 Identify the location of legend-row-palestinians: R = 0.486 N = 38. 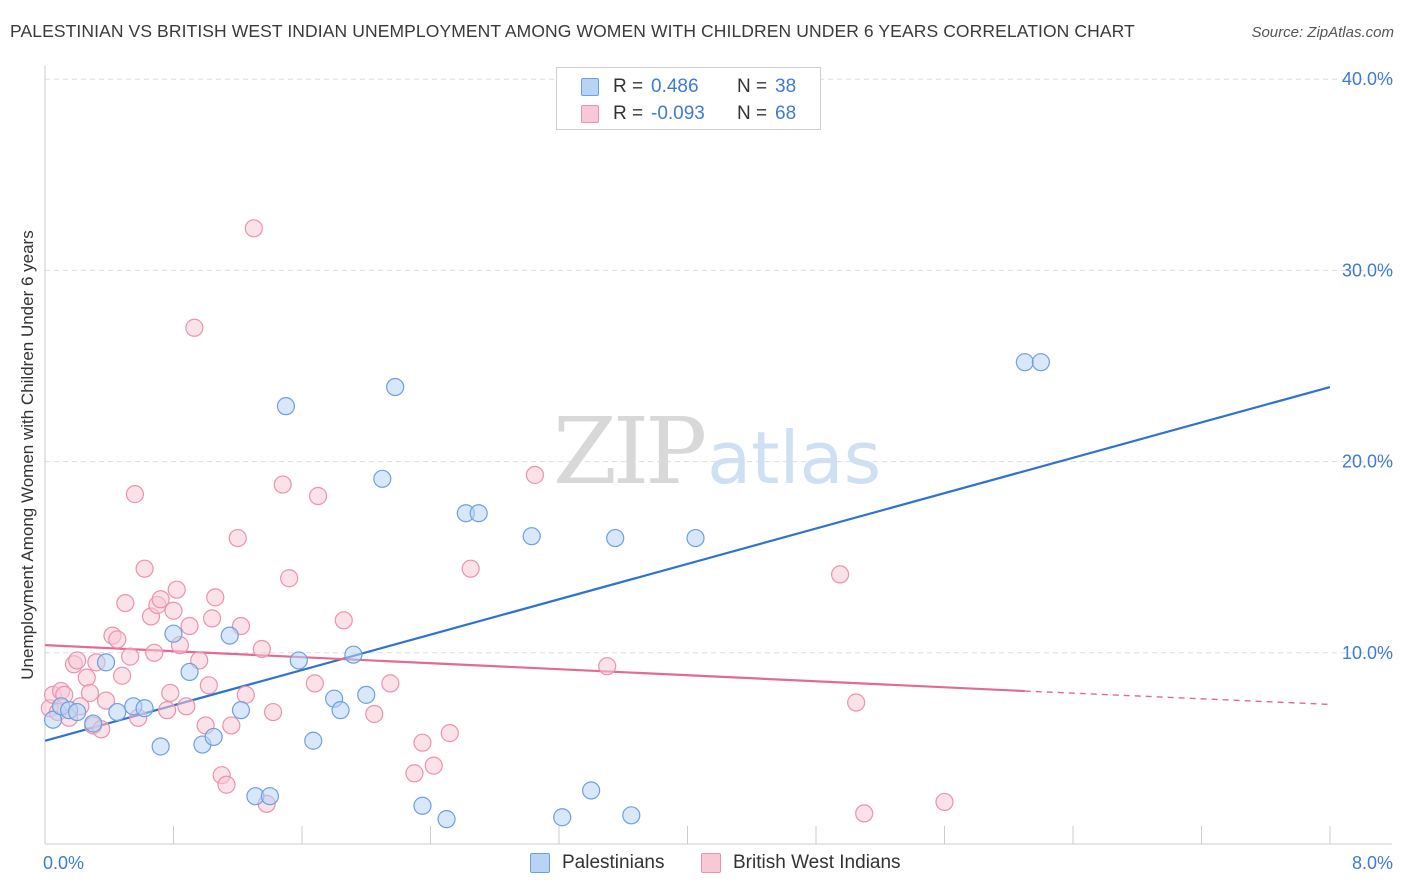
(688, 87).